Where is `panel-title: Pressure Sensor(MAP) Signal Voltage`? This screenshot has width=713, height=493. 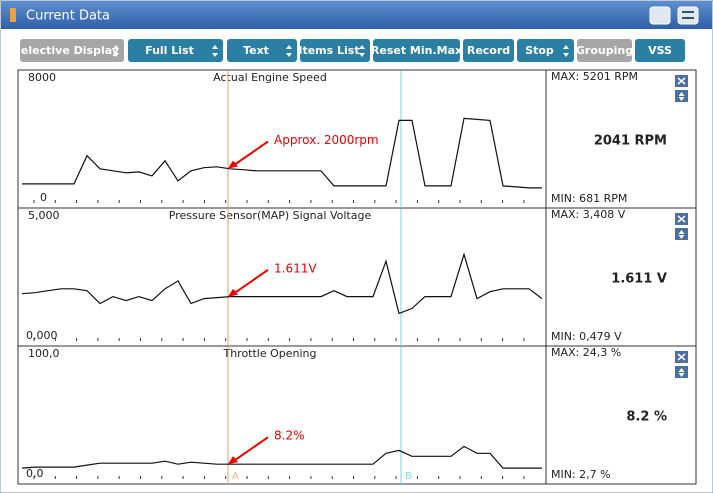 panel-title: Pressure Sensor(MAP) Signal Voltage is located at coordinates (270, 215).